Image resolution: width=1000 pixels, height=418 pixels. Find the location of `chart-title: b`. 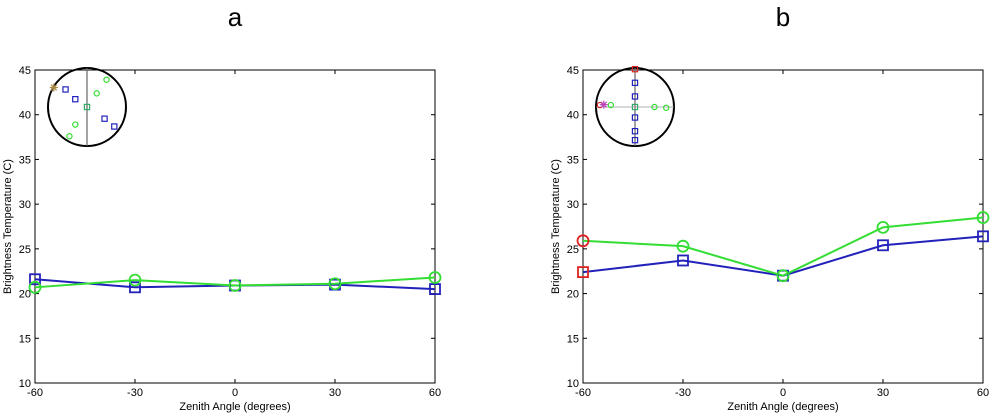

chart-title: b is located at coordinates (783, 17).